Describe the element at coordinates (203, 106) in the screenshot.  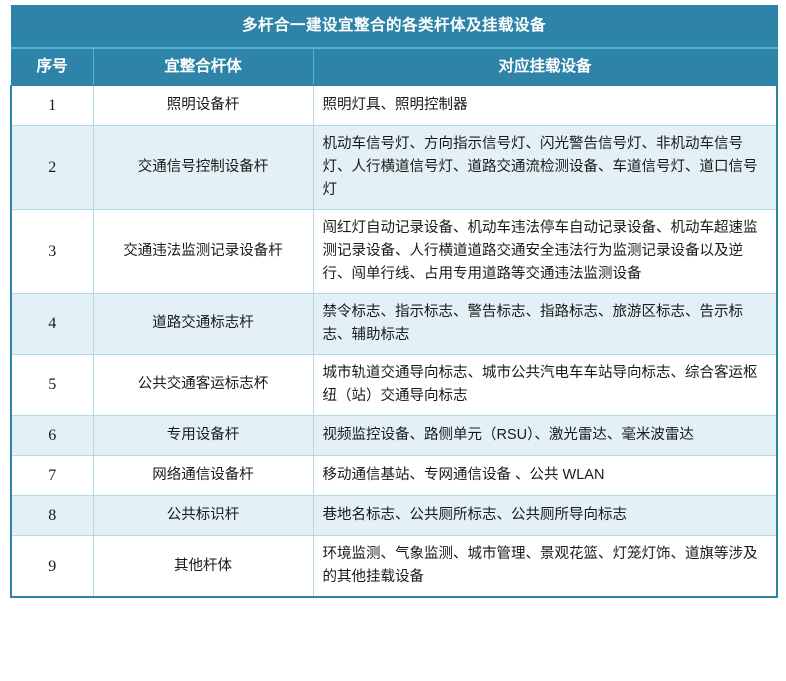
I see `cell-pole: 照明设备杆` at that location.